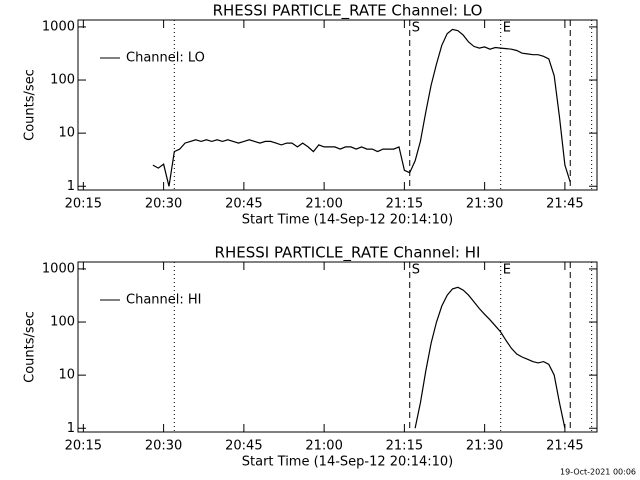 This screenshot has width=640, height=480. What do you see at coordinates (165, 58) in the screenshot?
I see `legend-label: Channel: LO` at bounding box center [165, 58].